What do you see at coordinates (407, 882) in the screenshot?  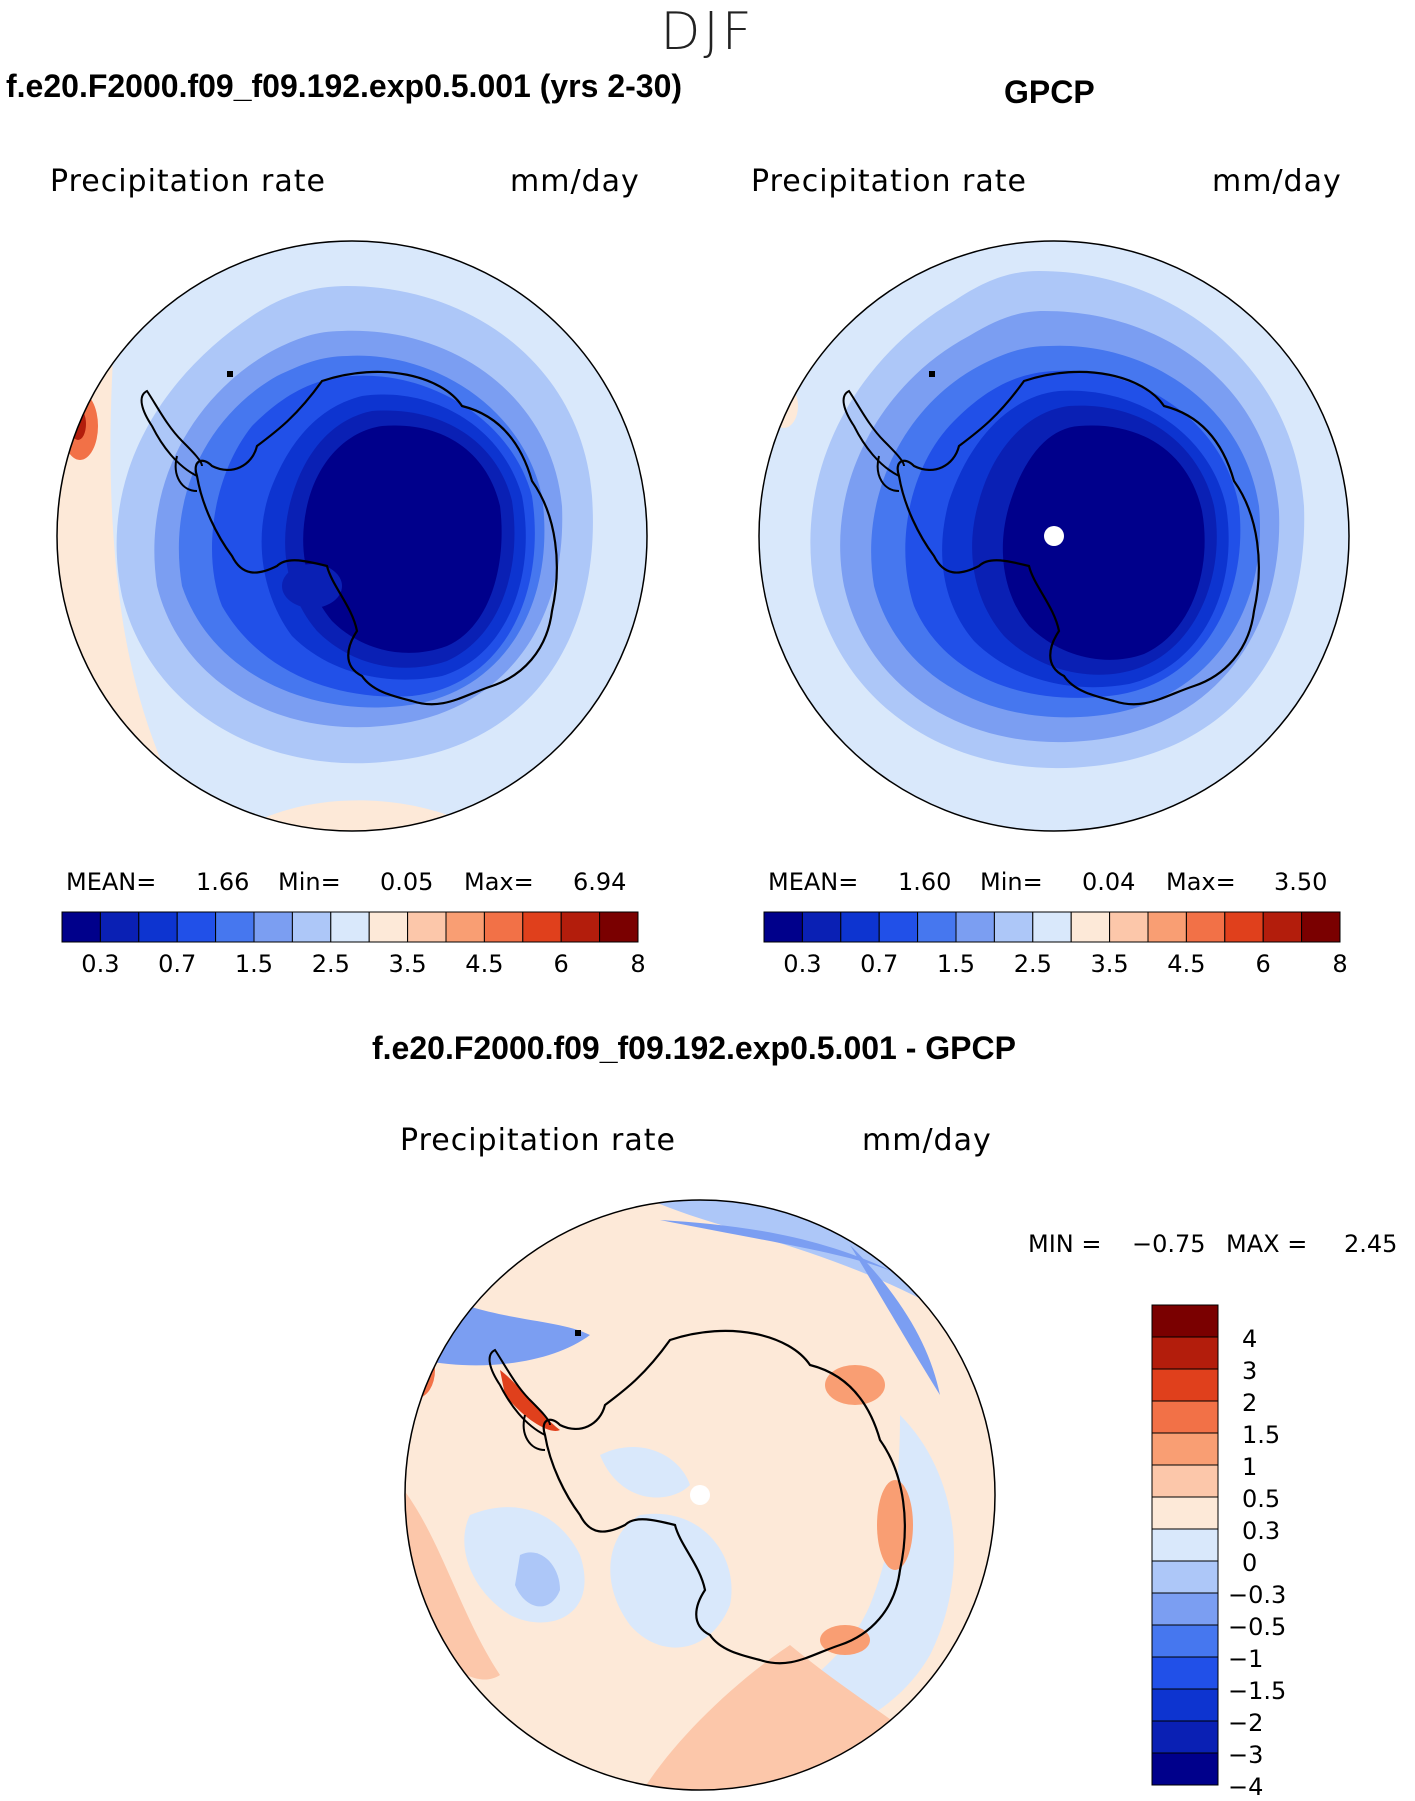 I see `model-min-value: 0.05` at bounding box center [407, 882].